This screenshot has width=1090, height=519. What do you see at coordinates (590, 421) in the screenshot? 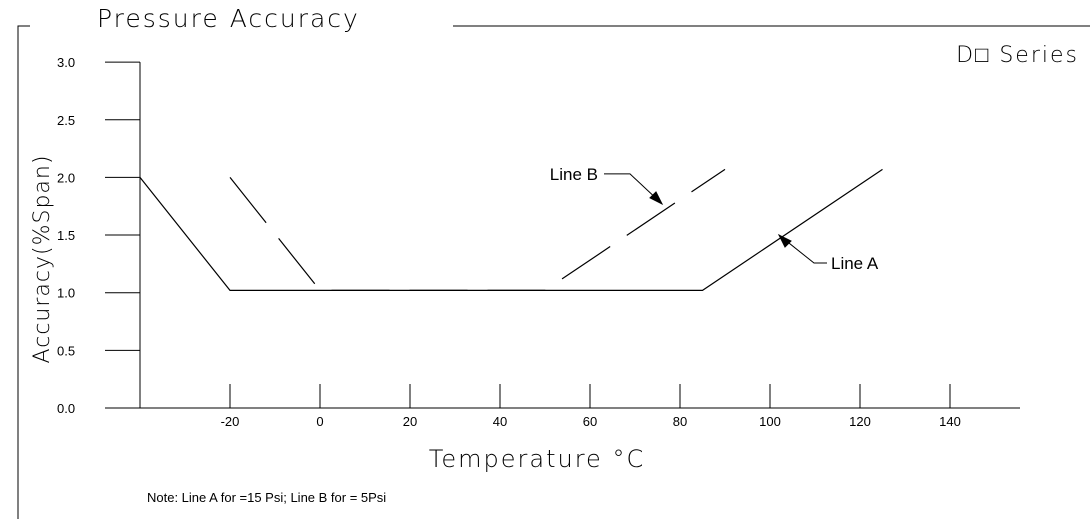
I see `x-tick-label: 60` at bounding box center [590, 421].